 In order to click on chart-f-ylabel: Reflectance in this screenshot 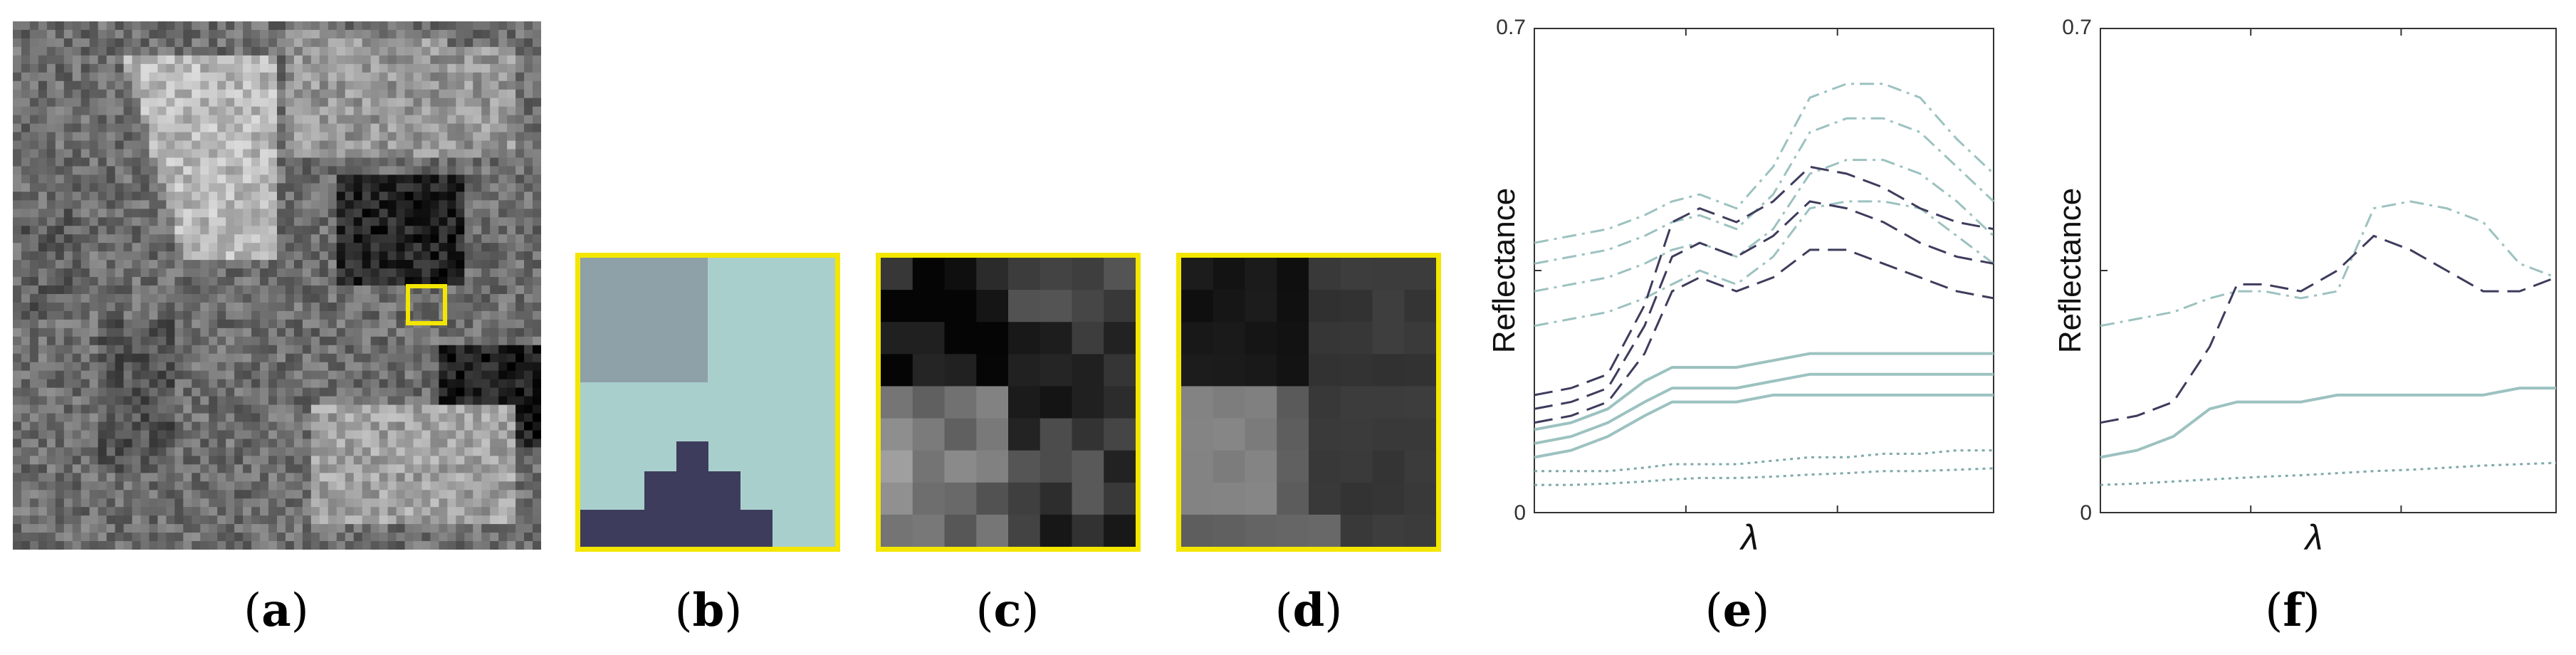, I will do `click(2070, 270)`.